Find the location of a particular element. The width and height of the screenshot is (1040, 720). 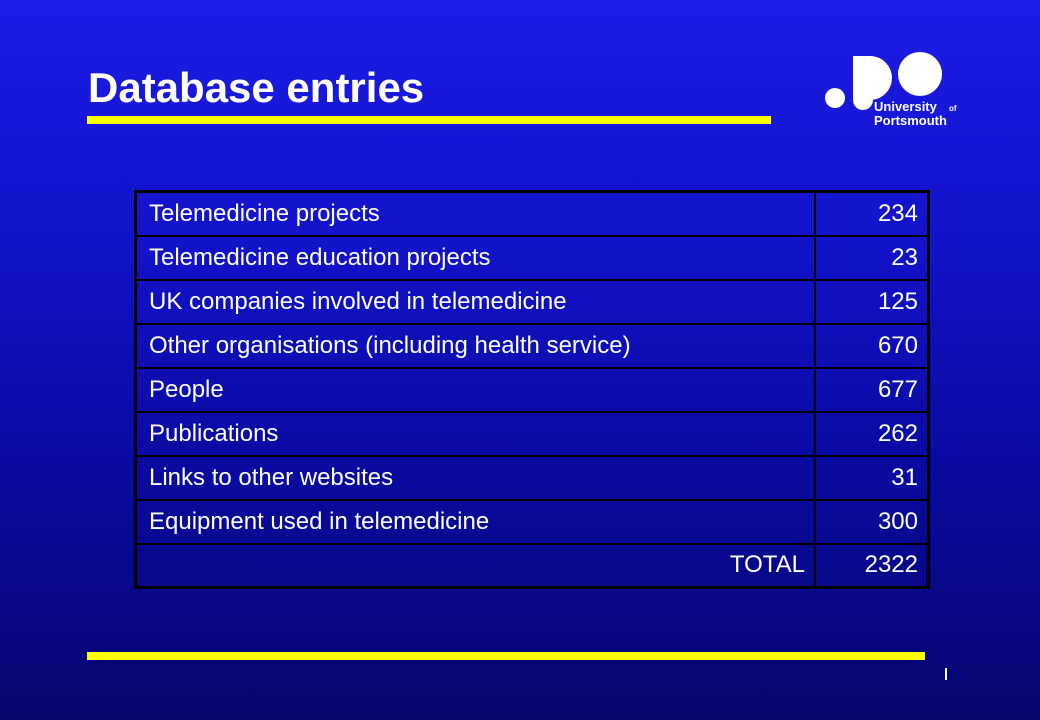

row-value: 677 is located at coordinates (872, 389).